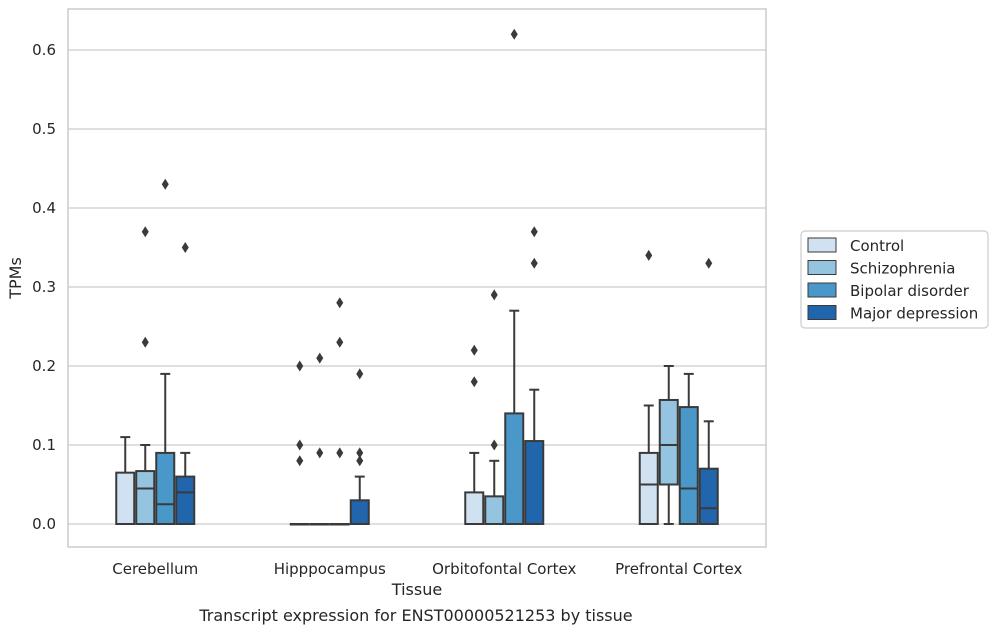 This screenshot has width=997, height=634. I want to click on y-axis-ticks: 0.0 0.1 0.2 0.3 0.4 0.5 0.6, so click(44, 287).